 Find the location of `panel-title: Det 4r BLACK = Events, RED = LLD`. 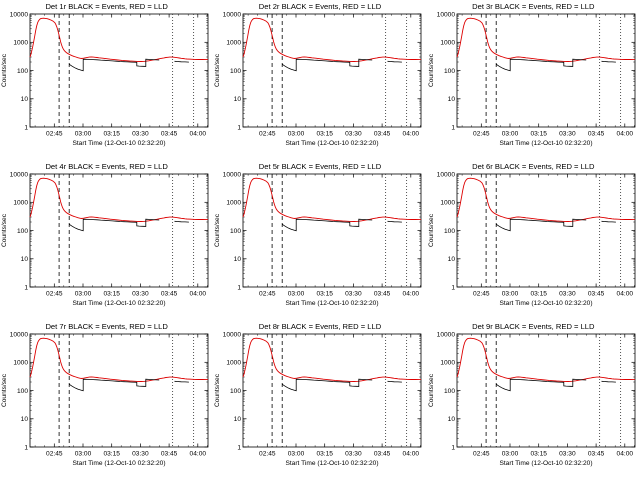

panel-title: Det 4r BLACK = Events, RED = LLD is located at coordinates (106, 166).